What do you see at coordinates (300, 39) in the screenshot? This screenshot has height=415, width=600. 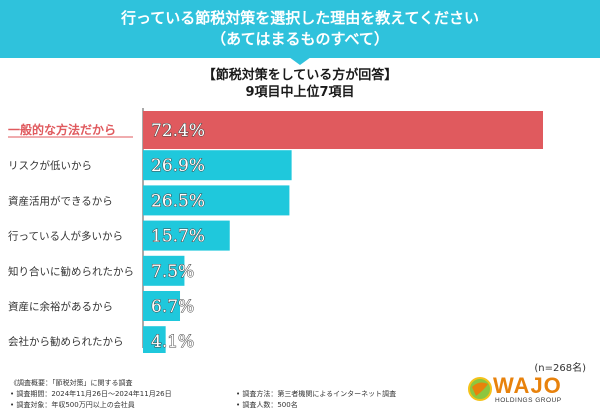 I see `chart-title-note: （あてはまるものすべて）` at bounding box center [300, 39].